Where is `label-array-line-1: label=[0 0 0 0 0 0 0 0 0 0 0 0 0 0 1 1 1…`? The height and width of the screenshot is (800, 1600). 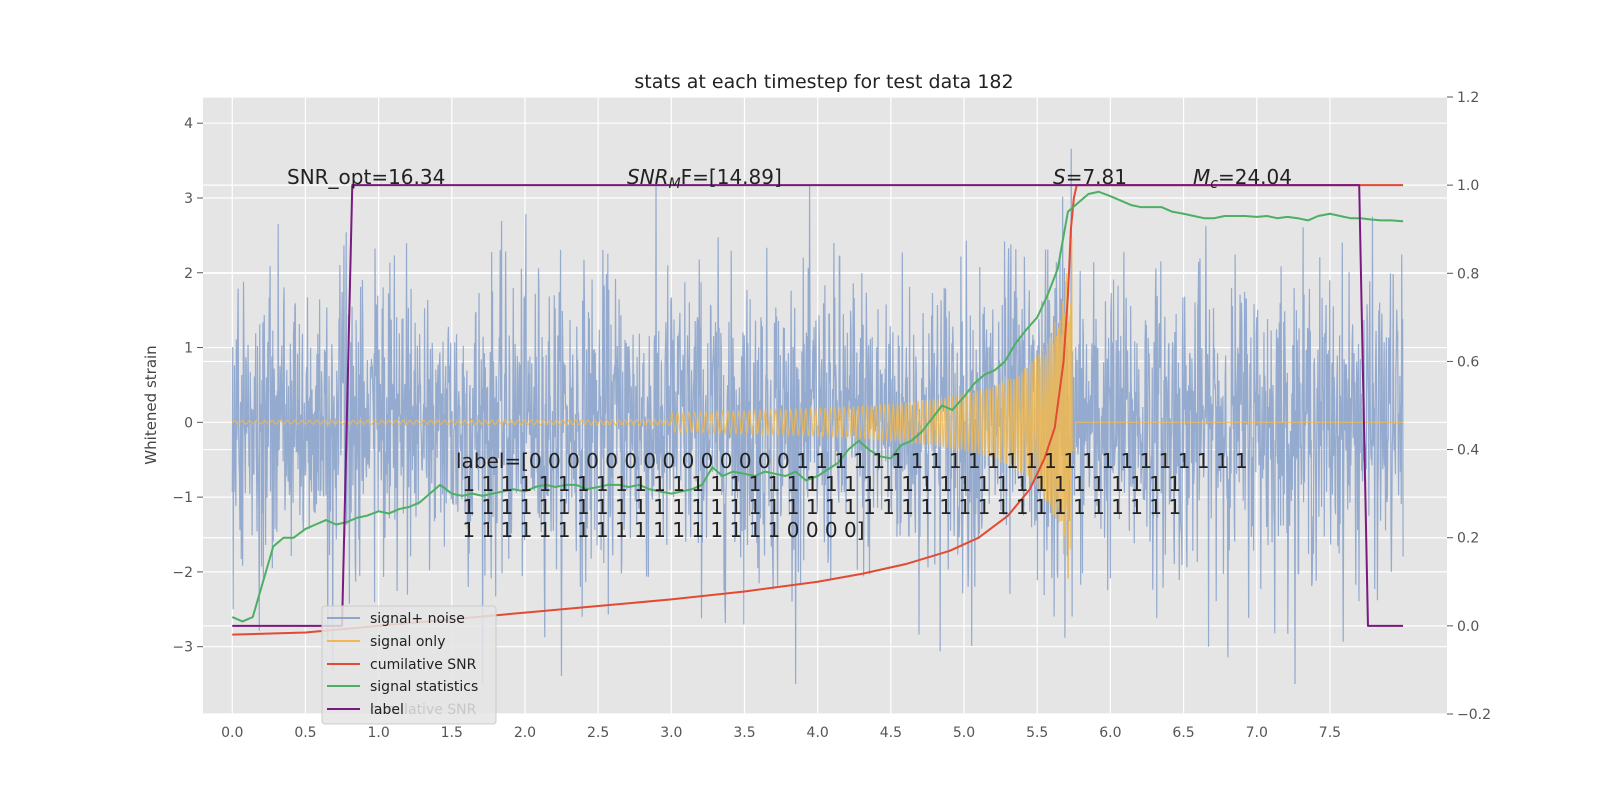
label-array-line-1: label=[0 0 0 0 0 0 0 0 0 0 0 0 0 0 1 1 1… is located at coordinates (852, 461).